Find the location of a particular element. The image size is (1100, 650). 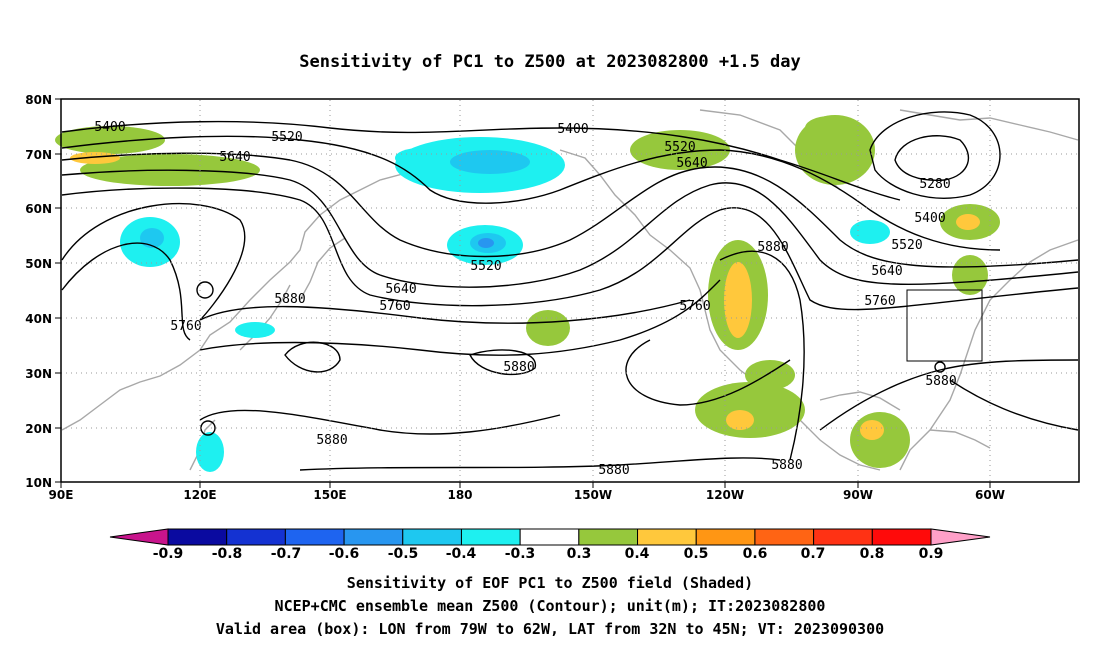

lat-tick-label: 50N is located at coordinates (38, 264).